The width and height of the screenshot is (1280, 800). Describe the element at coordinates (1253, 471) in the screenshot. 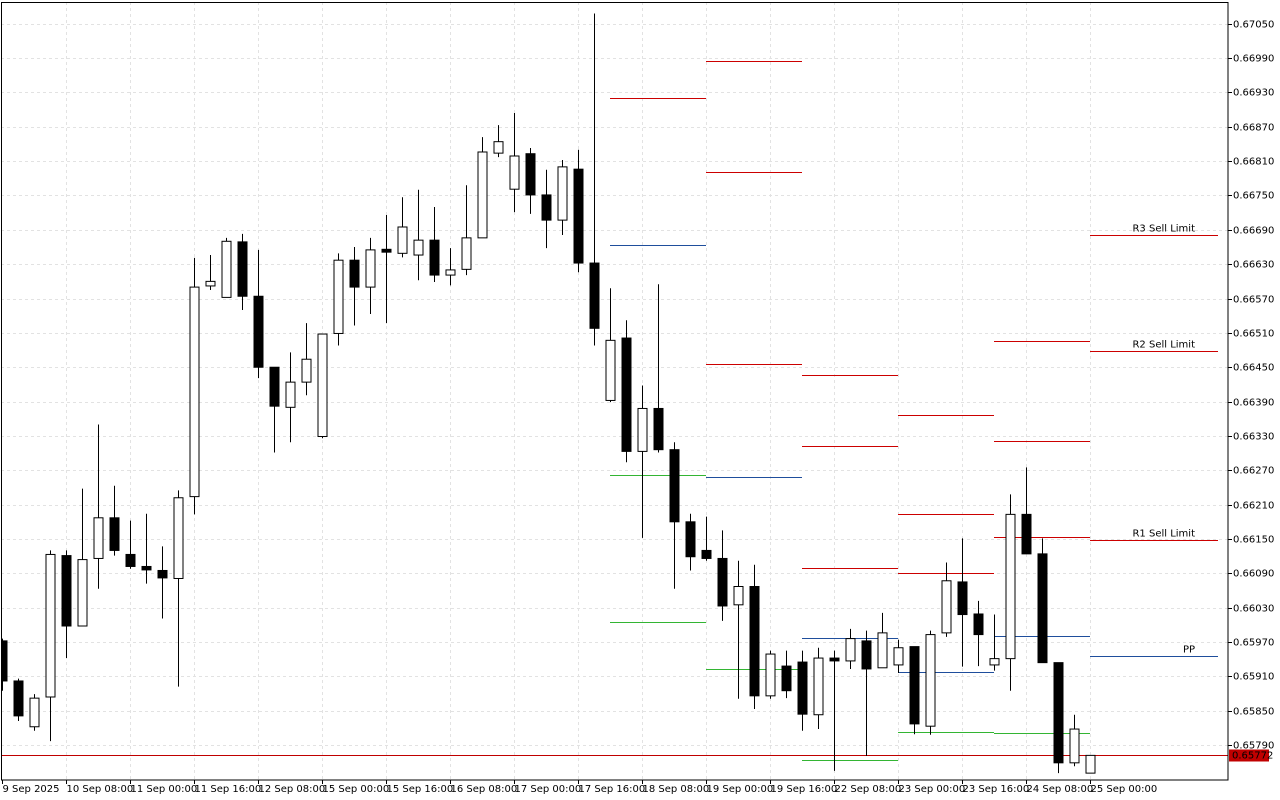

I see `y-tick-label: 0.66270` at that location.